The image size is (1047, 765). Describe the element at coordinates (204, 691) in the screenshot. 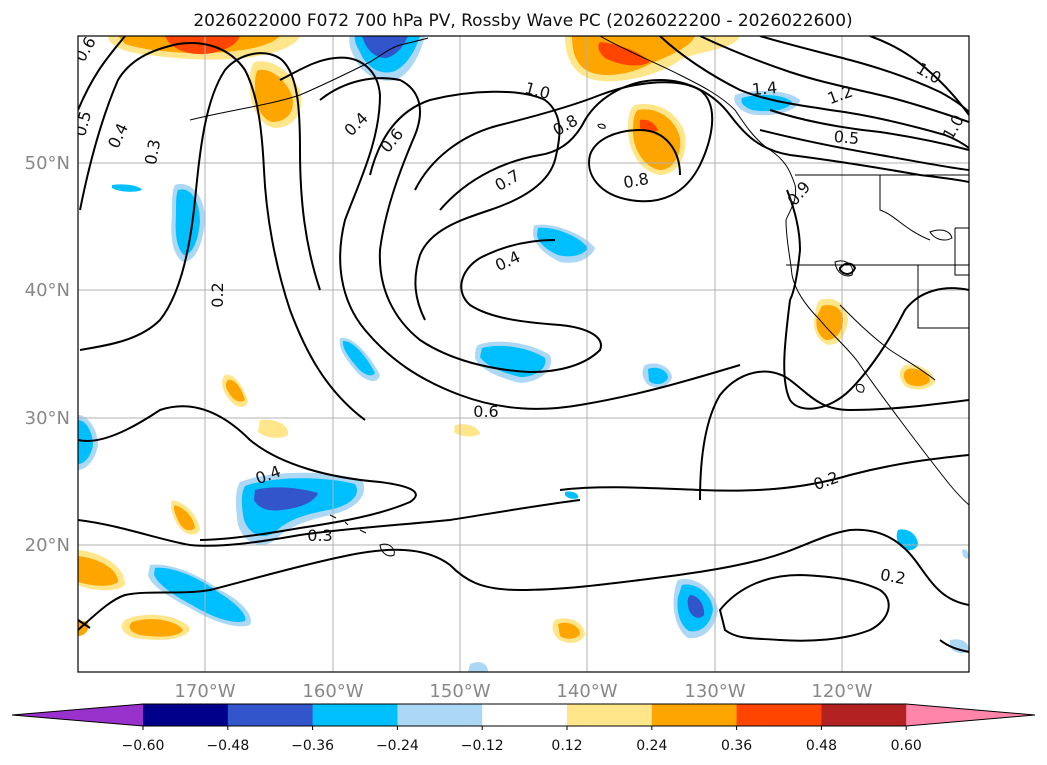

I see `lon-label: 170°W` at that location.